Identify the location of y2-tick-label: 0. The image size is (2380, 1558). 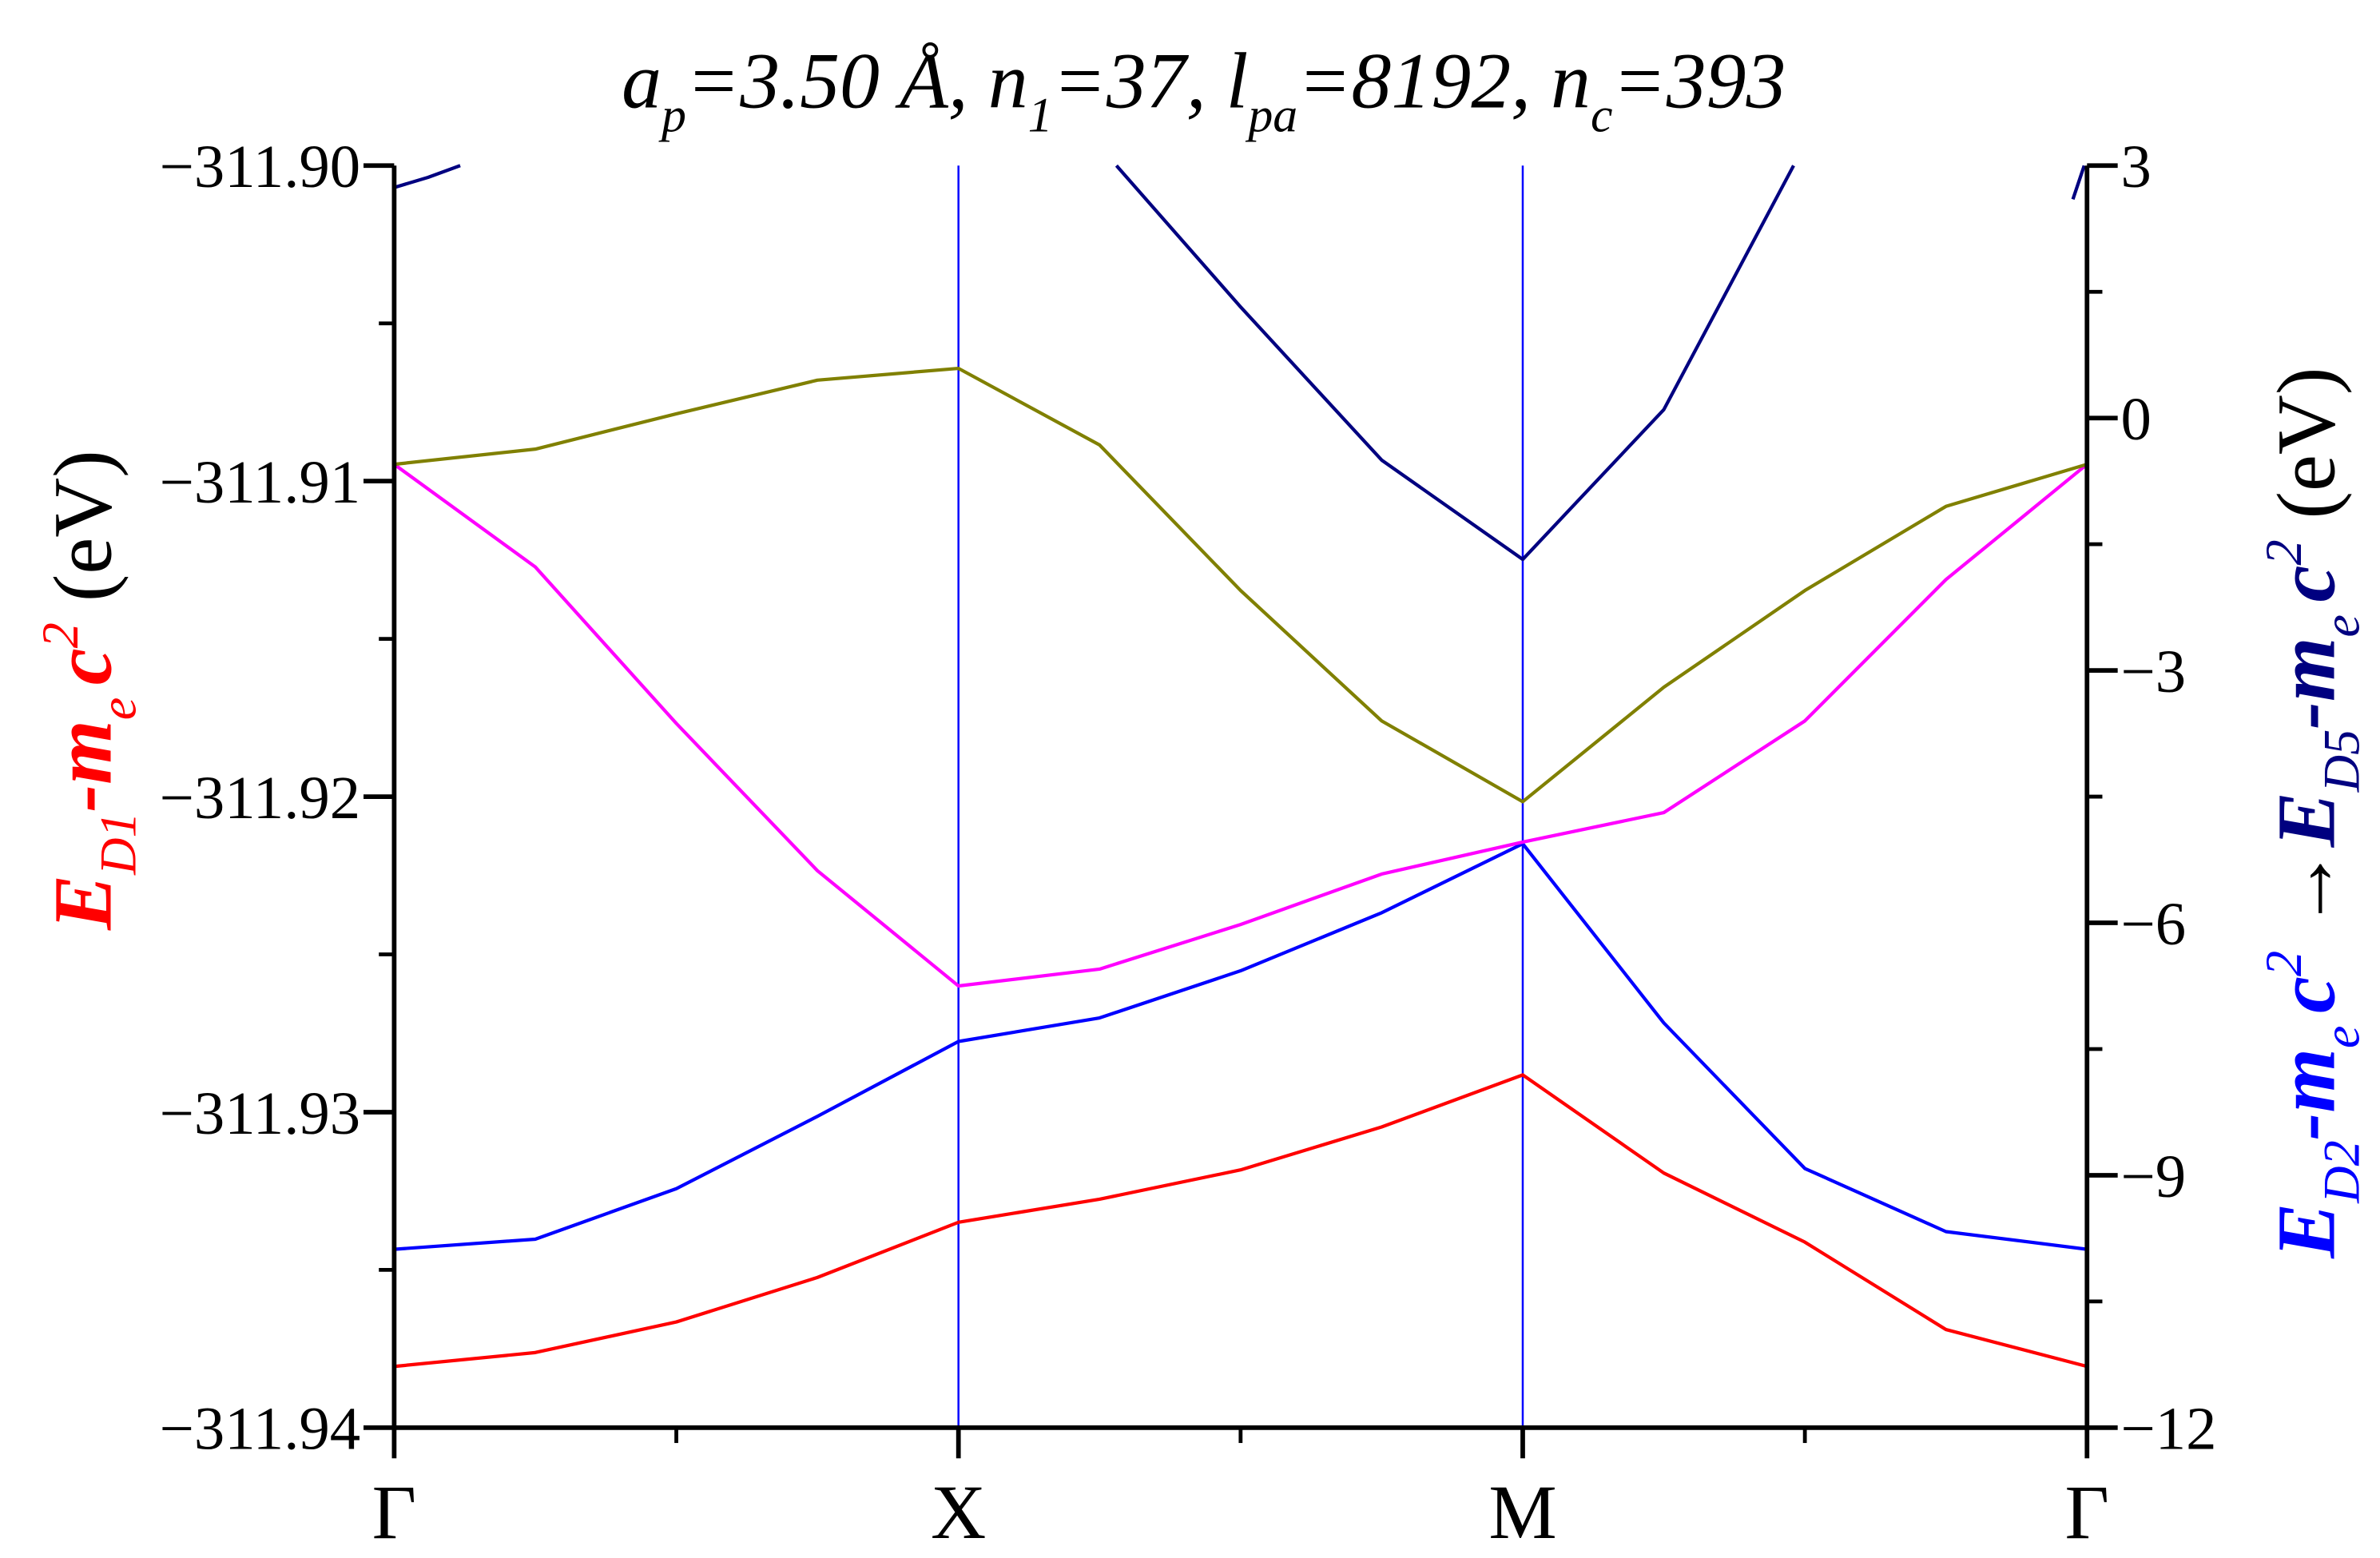
(2136, 419).